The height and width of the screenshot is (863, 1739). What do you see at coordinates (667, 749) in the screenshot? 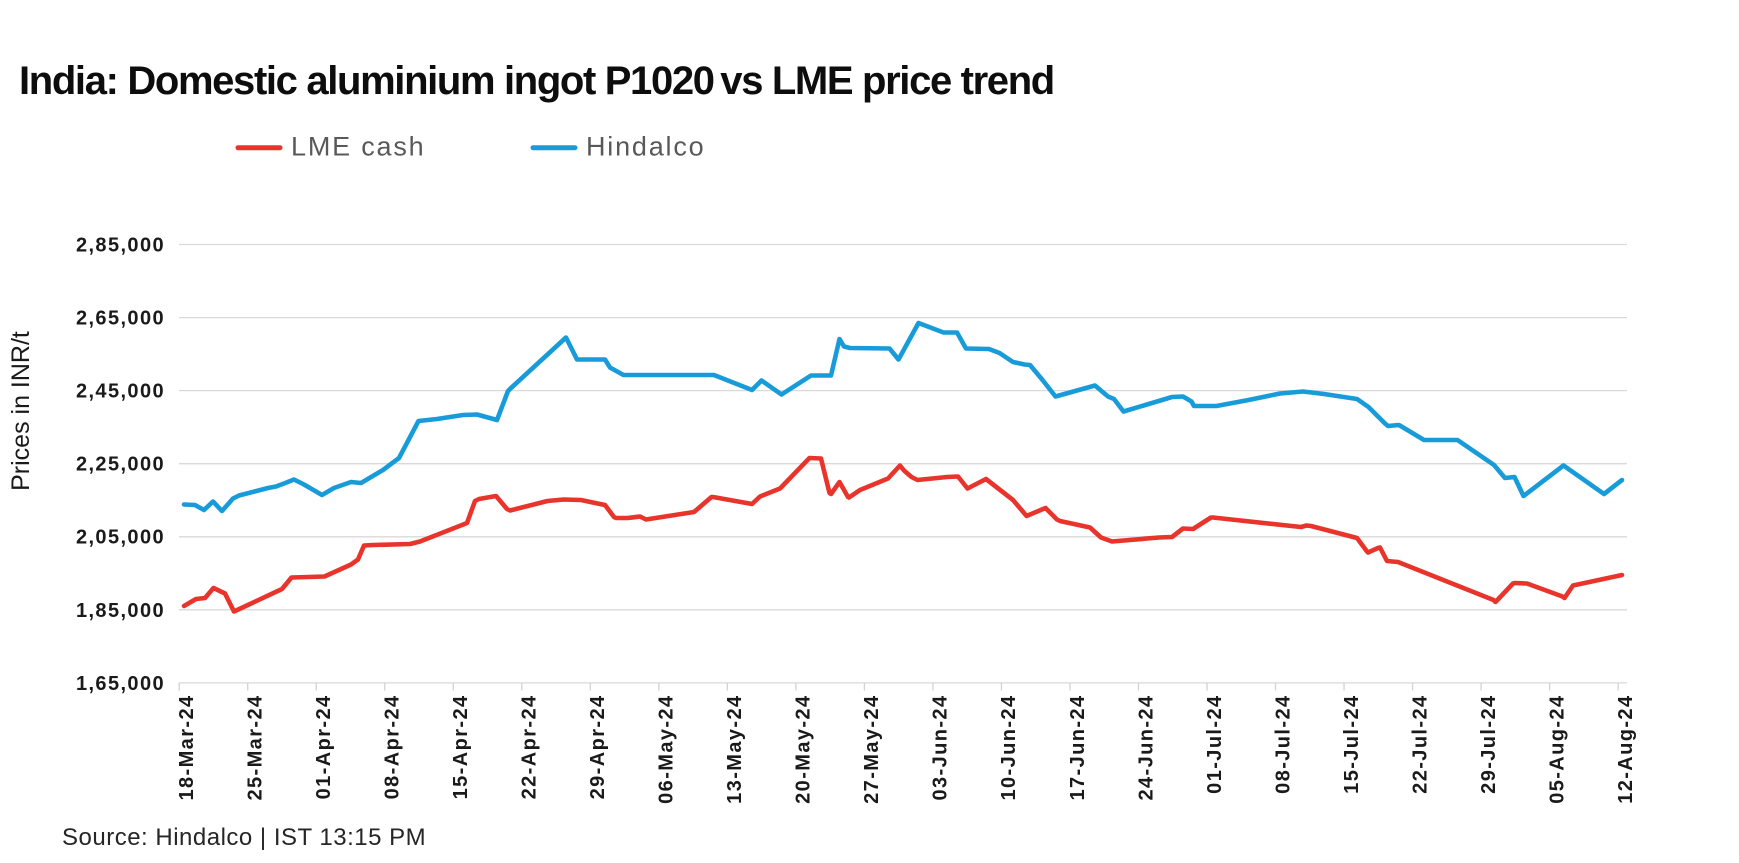
I see `svg-text: 06-May-24` at bounding box center [667, 749].